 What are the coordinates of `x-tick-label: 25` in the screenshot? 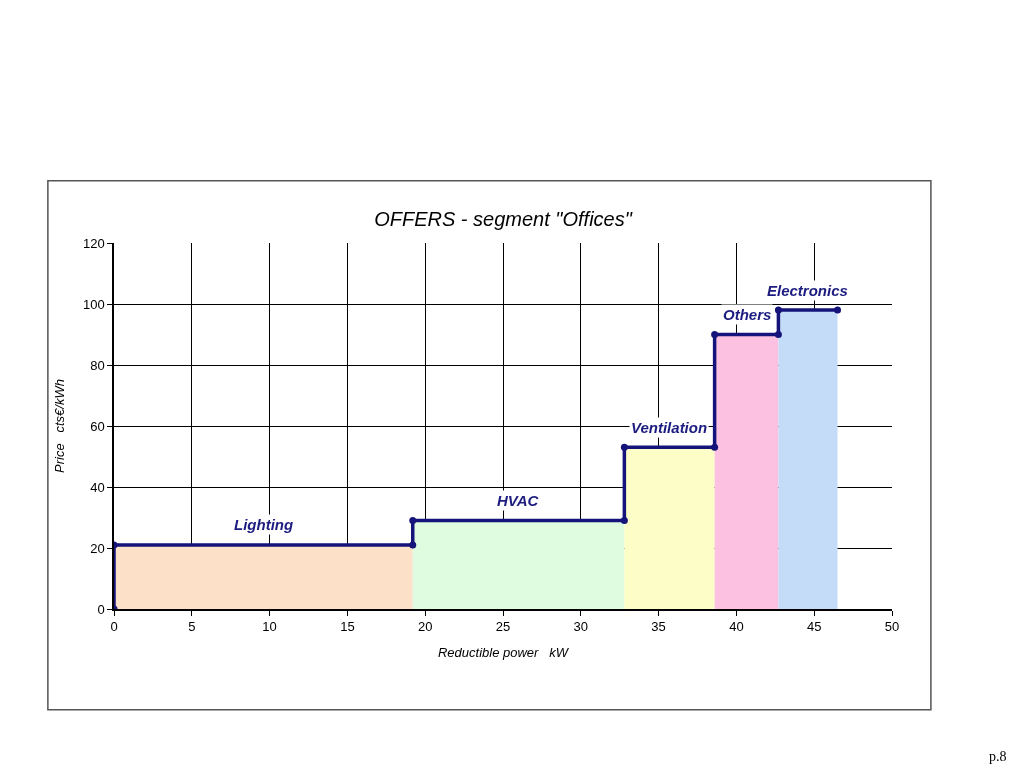 It's located at (503, 627).